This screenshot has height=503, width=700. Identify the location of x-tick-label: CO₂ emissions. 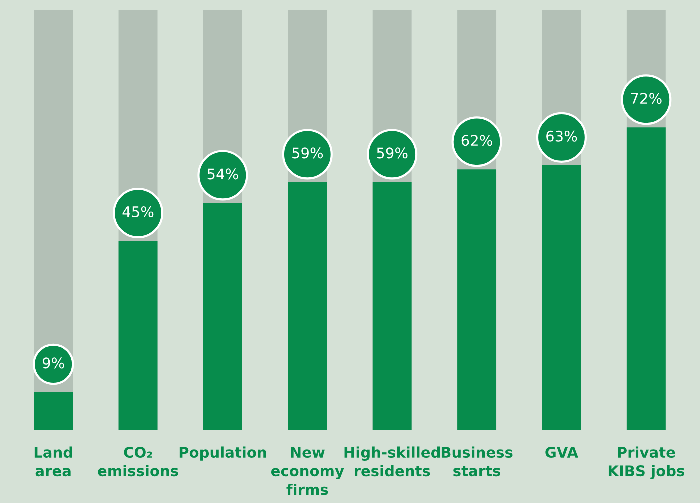
(138, 461).